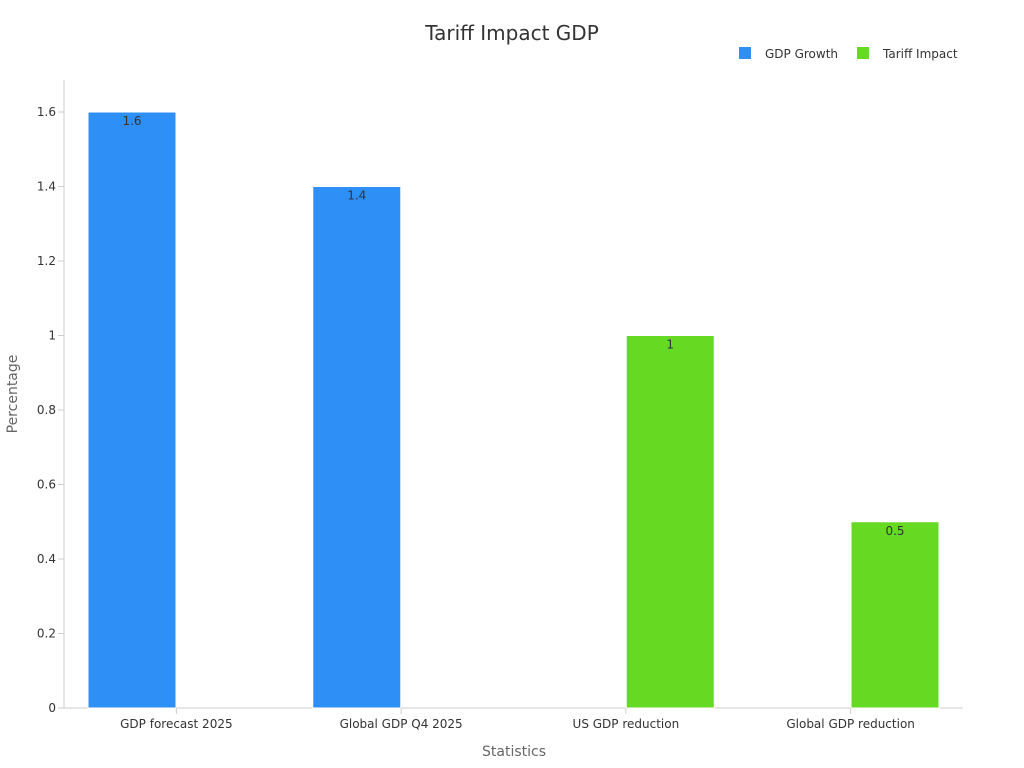  What do you see at coordinates (356, 196) in the screenshot?
I see `data-label: 1.4` at bounding box center [356, 196].